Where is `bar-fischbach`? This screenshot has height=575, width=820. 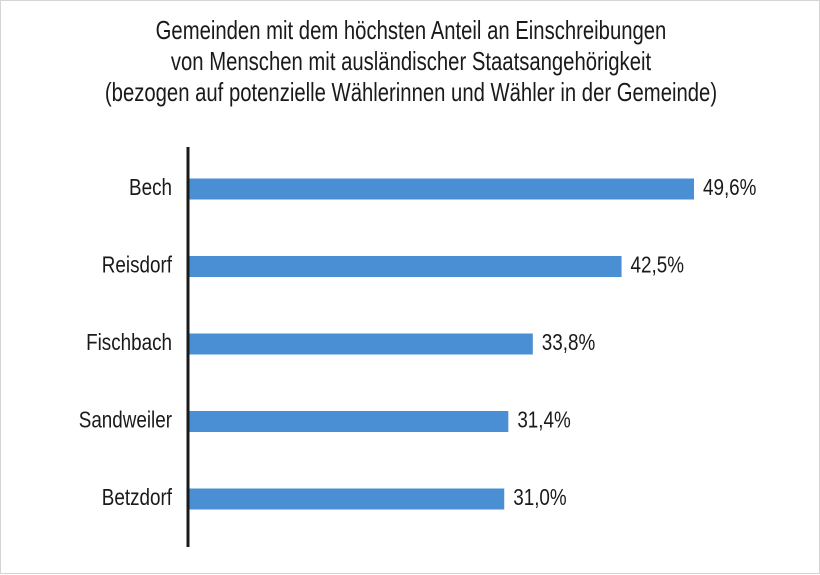
bar-fischbach is located at coordinates (360, 344).